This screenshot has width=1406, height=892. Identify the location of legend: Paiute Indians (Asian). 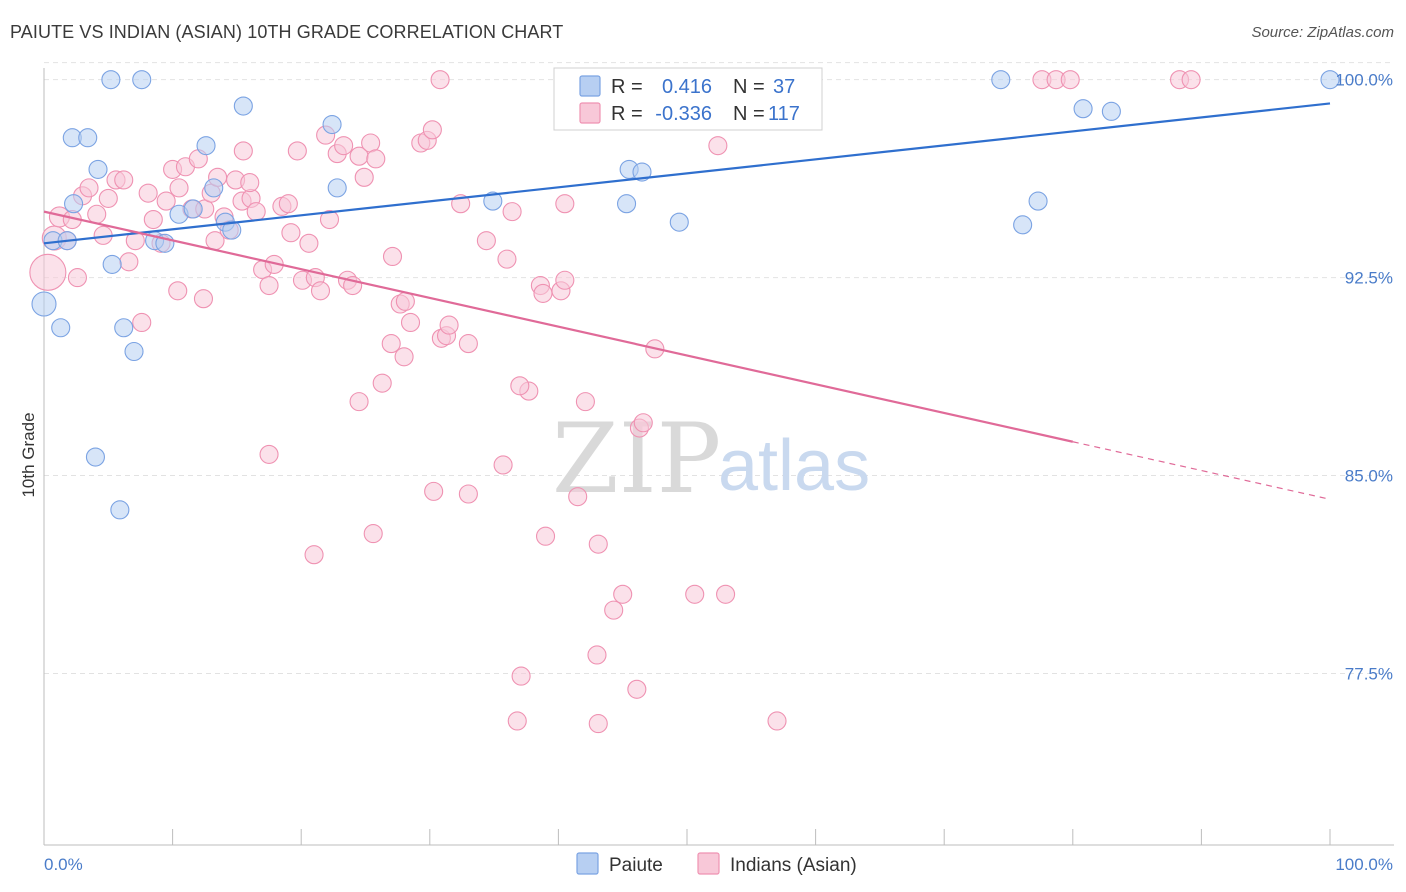
(716, 864).